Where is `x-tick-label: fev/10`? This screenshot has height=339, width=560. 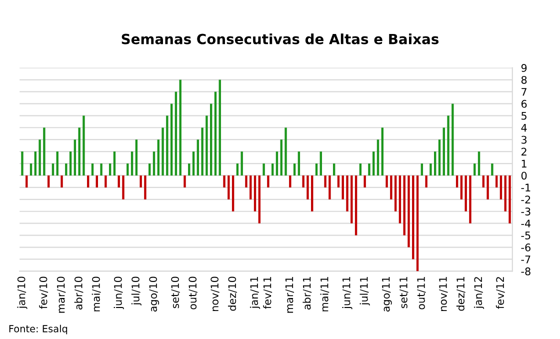
x-tick-label: fev/10 is located at coordinates (43, 292).